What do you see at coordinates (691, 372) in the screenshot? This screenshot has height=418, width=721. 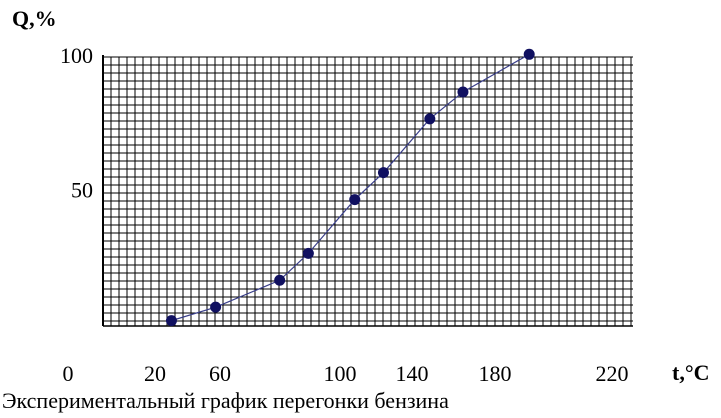 I see `x-axis-title: t,°C` at bounding box center [691, 372].